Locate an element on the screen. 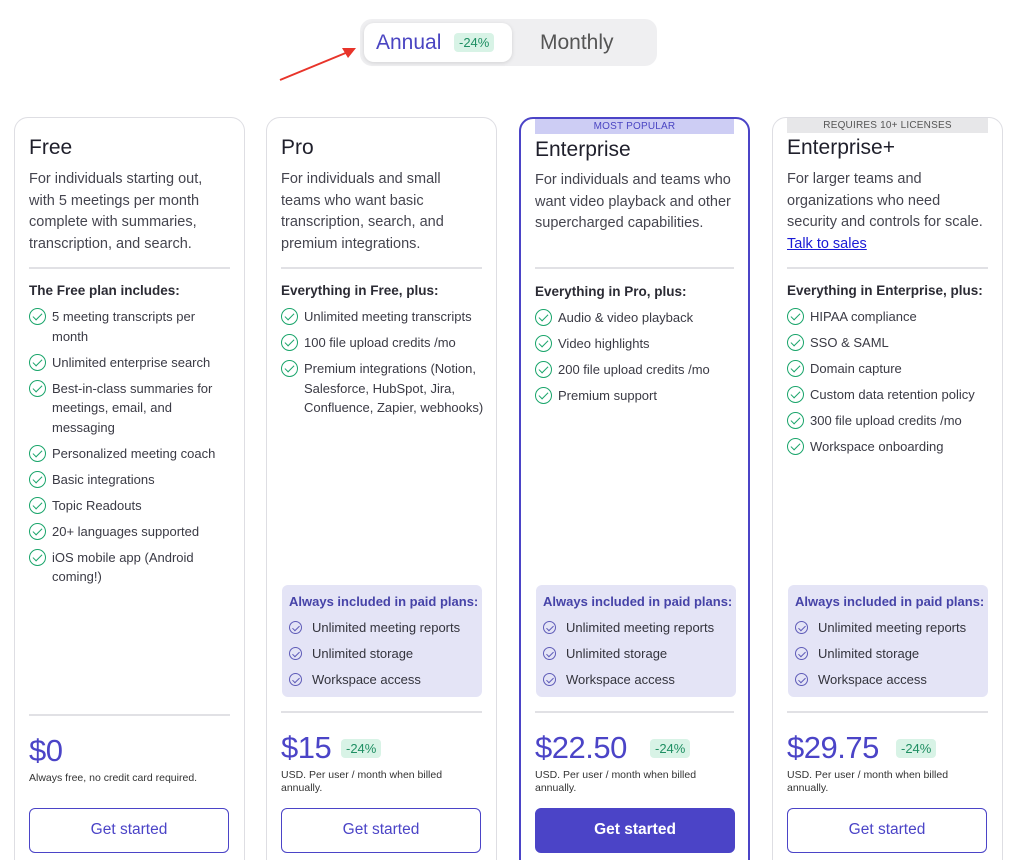 The height and width of the screenshot is (860, 1015). monthly-option: Monthly is located at coordinates (585, 42).